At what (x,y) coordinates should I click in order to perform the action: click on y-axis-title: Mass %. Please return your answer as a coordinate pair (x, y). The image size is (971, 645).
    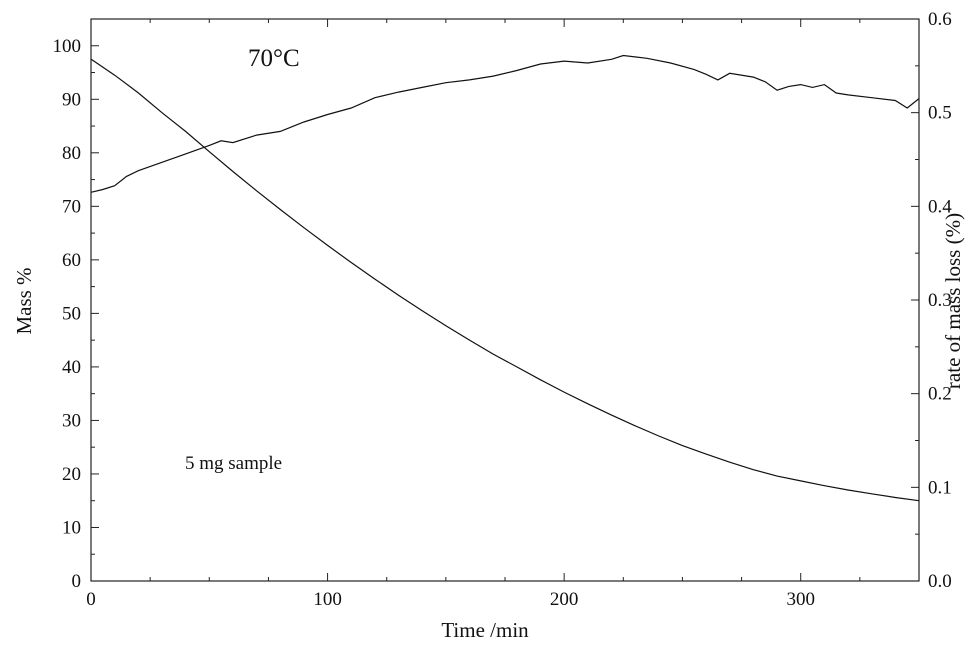
    Looking at the image, I should click on (24, 300).